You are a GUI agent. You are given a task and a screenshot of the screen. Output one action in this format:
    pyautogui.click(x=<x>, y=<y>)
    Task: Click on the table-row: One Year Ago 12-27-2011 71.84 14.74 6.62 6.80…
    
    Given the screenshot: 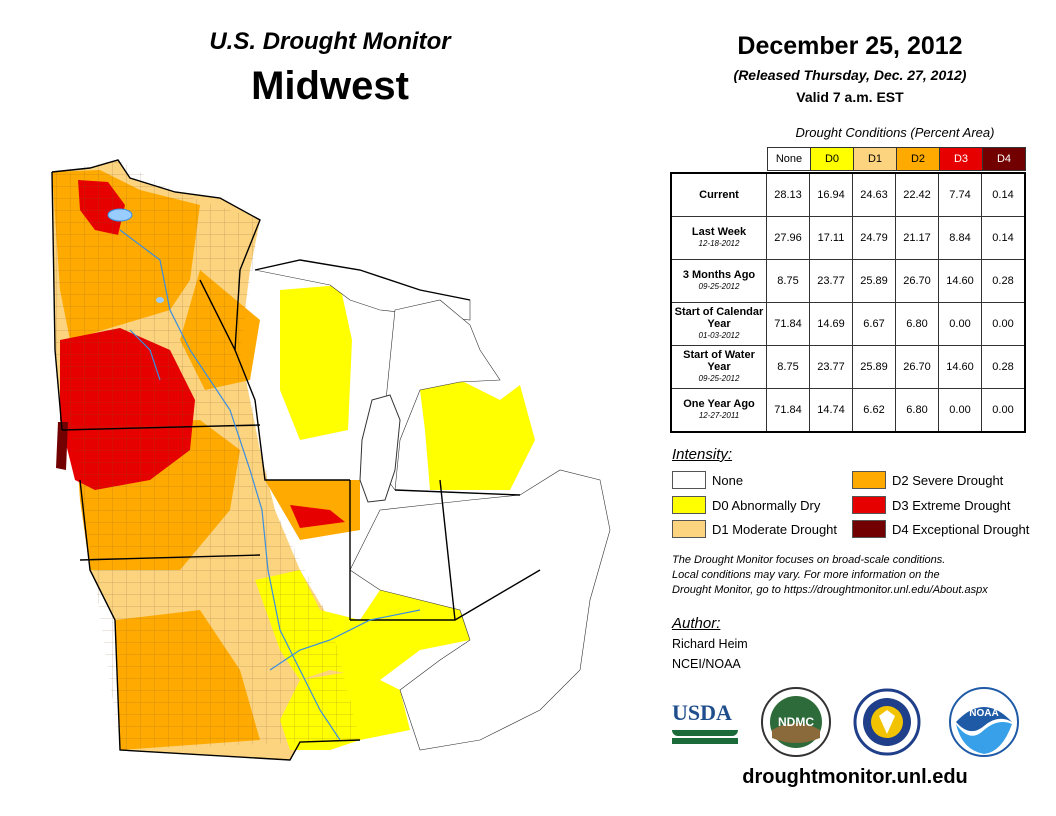 What is the action you would take?
    pyautogui.click(x=848, y=410)
    